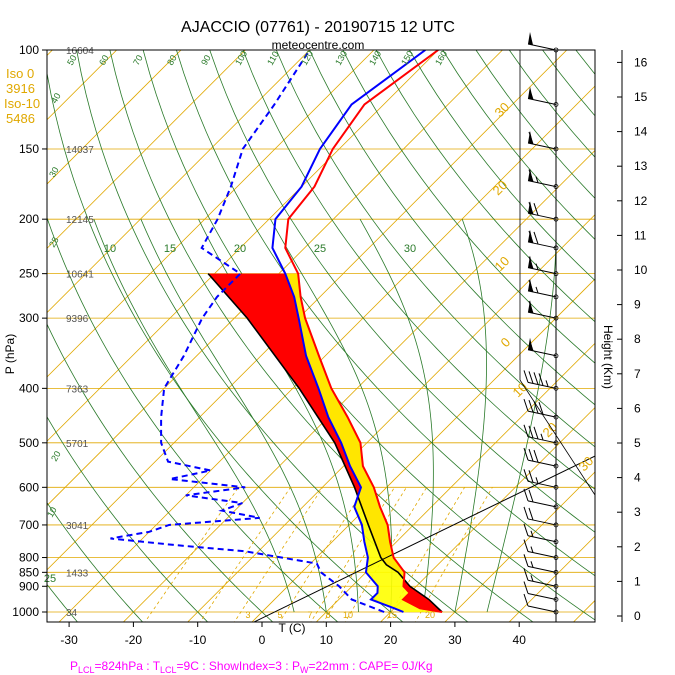 This screenshot has width=675, height=675. What do you see at coordinates (637, 478) in the screenshot?
I see `height-tick-label: 4` at bounding box center [637, 478].